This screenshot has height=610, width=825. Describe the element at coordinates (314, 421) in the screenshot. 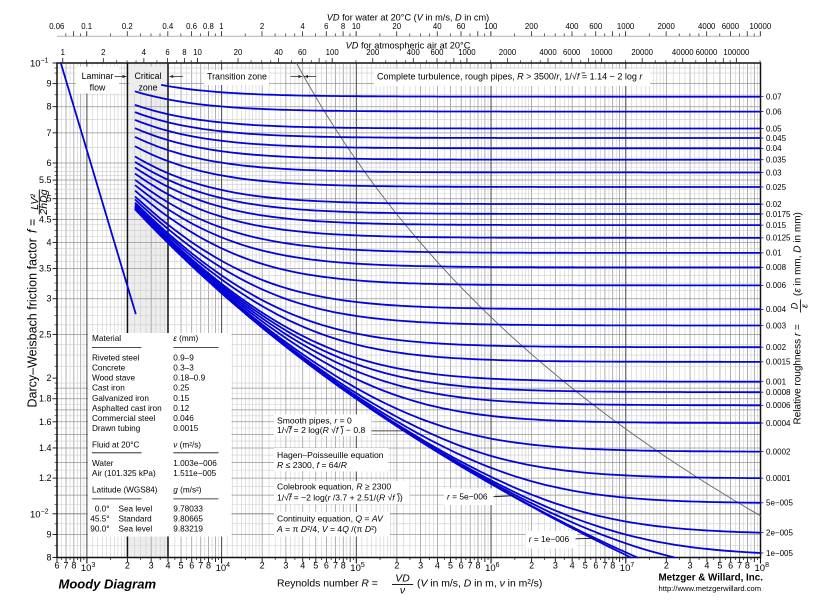

I see `svg-text: Smooth pipes, r = 0` at that location.